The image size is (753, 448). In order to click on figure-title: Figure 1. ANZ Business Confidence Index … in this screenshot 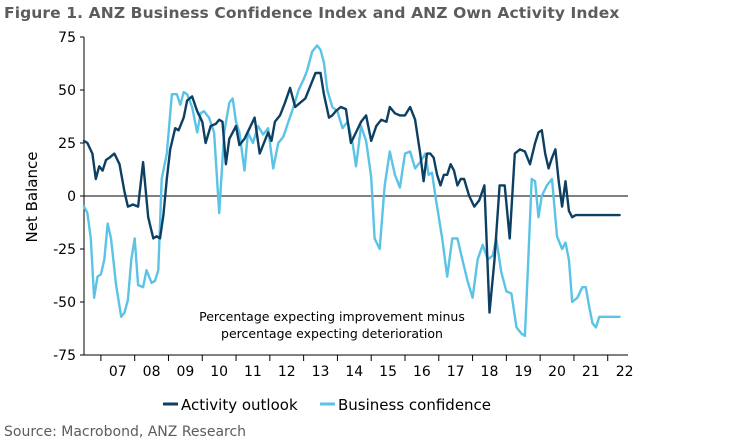, I will do `click(312, 13)`.